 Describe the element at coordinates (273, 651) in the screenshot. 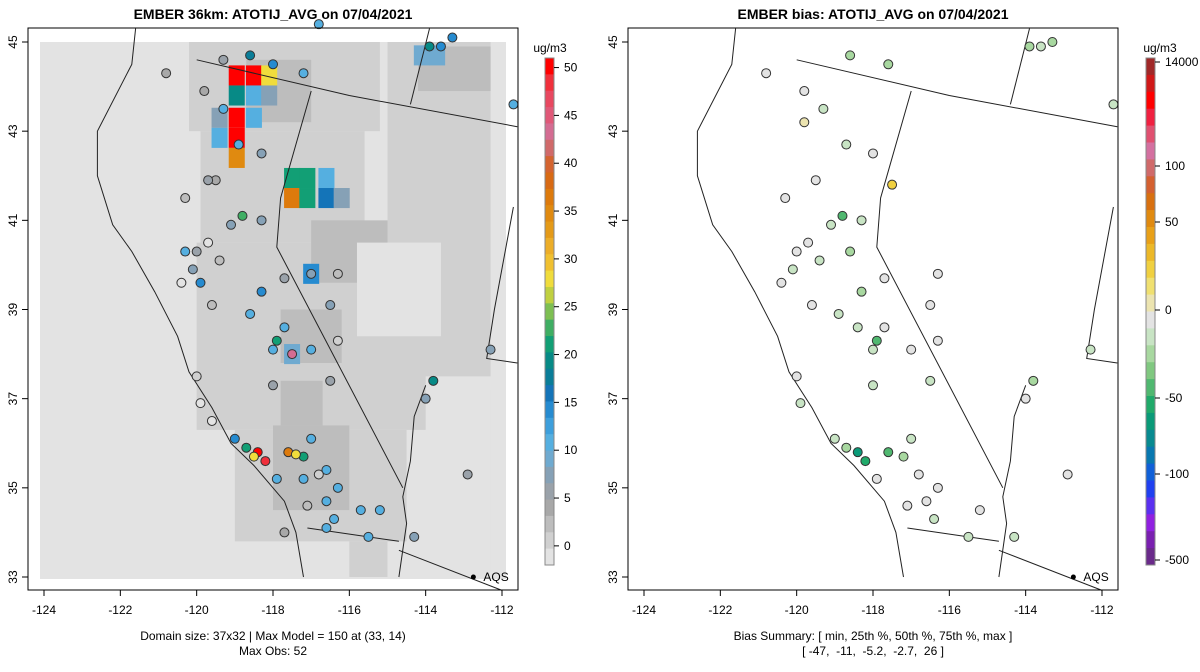

I see `left-footer-line2: Max Obs: 52` at that location.